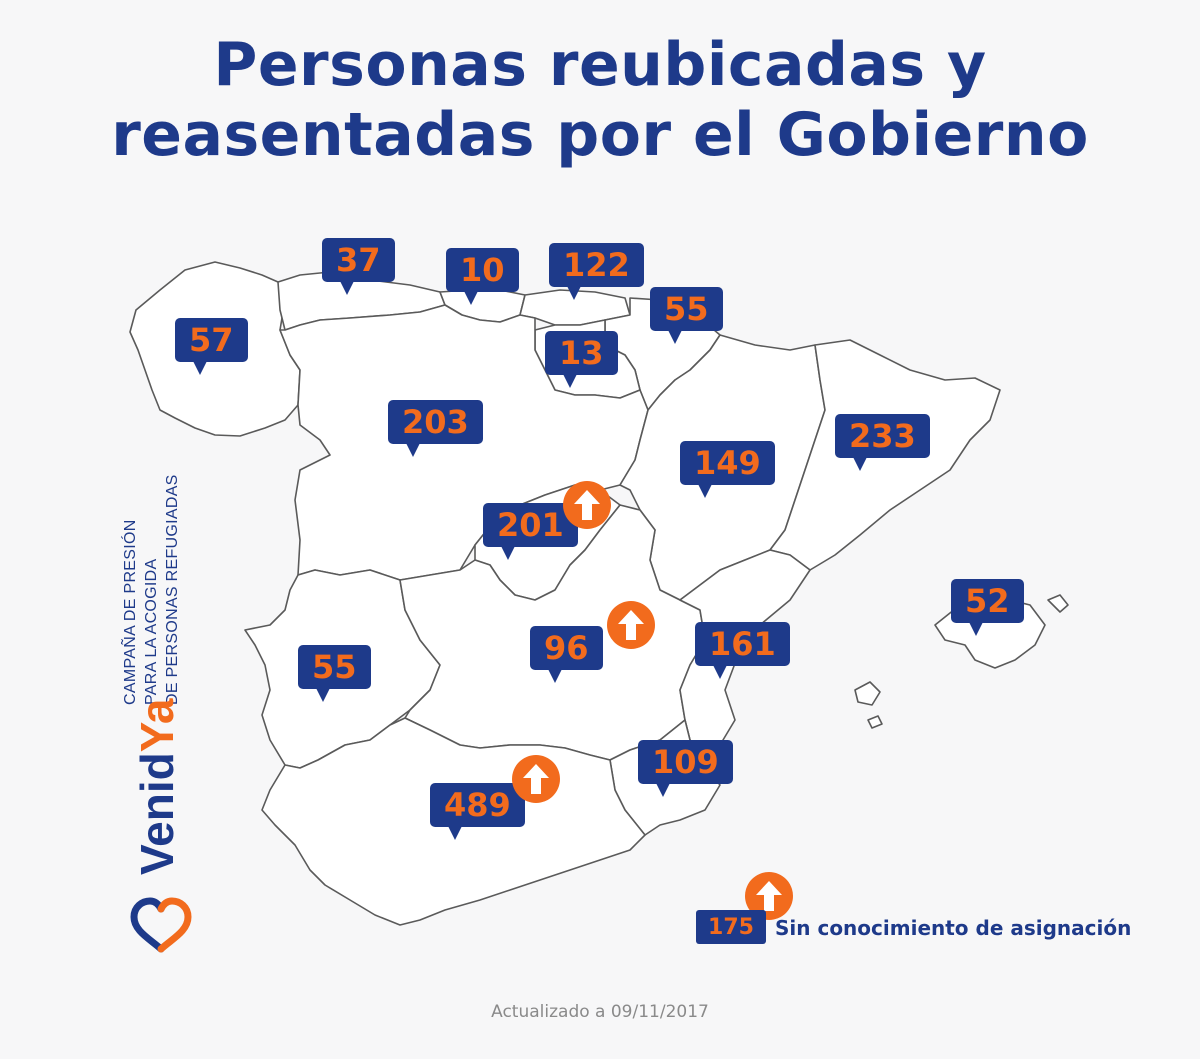  What do you see at coordinates (731, 927) in the screenshot?
I see `legend-value: 175` at bounding box center [731, 927].